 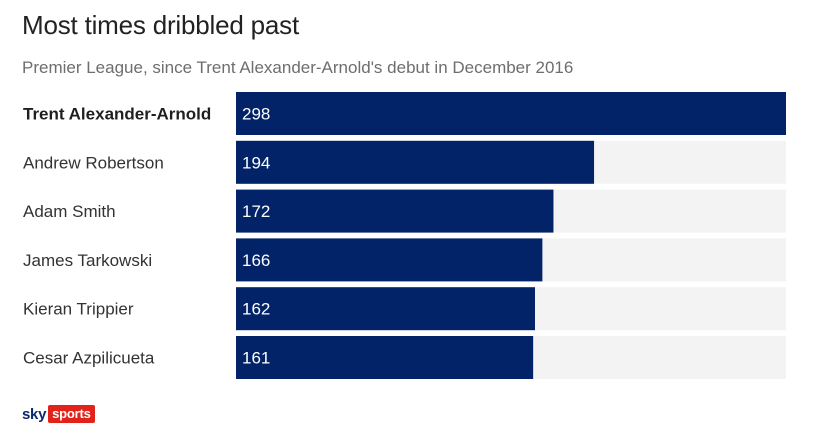 What do you see at coordinates (71, 414) in the screenshot?
I see `logo-sports-text: sports` at bounding box center [71, 414].